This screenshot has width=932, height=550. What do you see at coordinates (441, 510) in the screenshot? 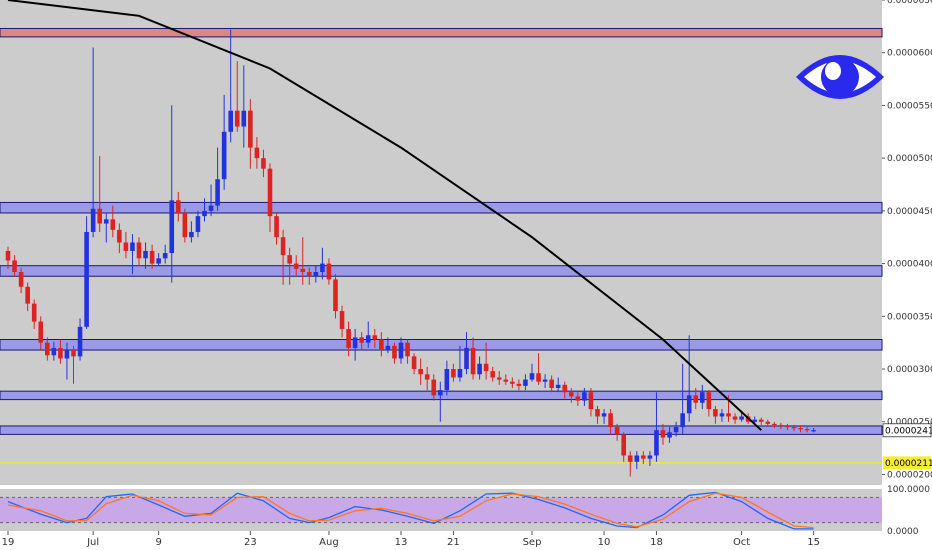
I see `oscillator-band` at bounding box center [441, 510].